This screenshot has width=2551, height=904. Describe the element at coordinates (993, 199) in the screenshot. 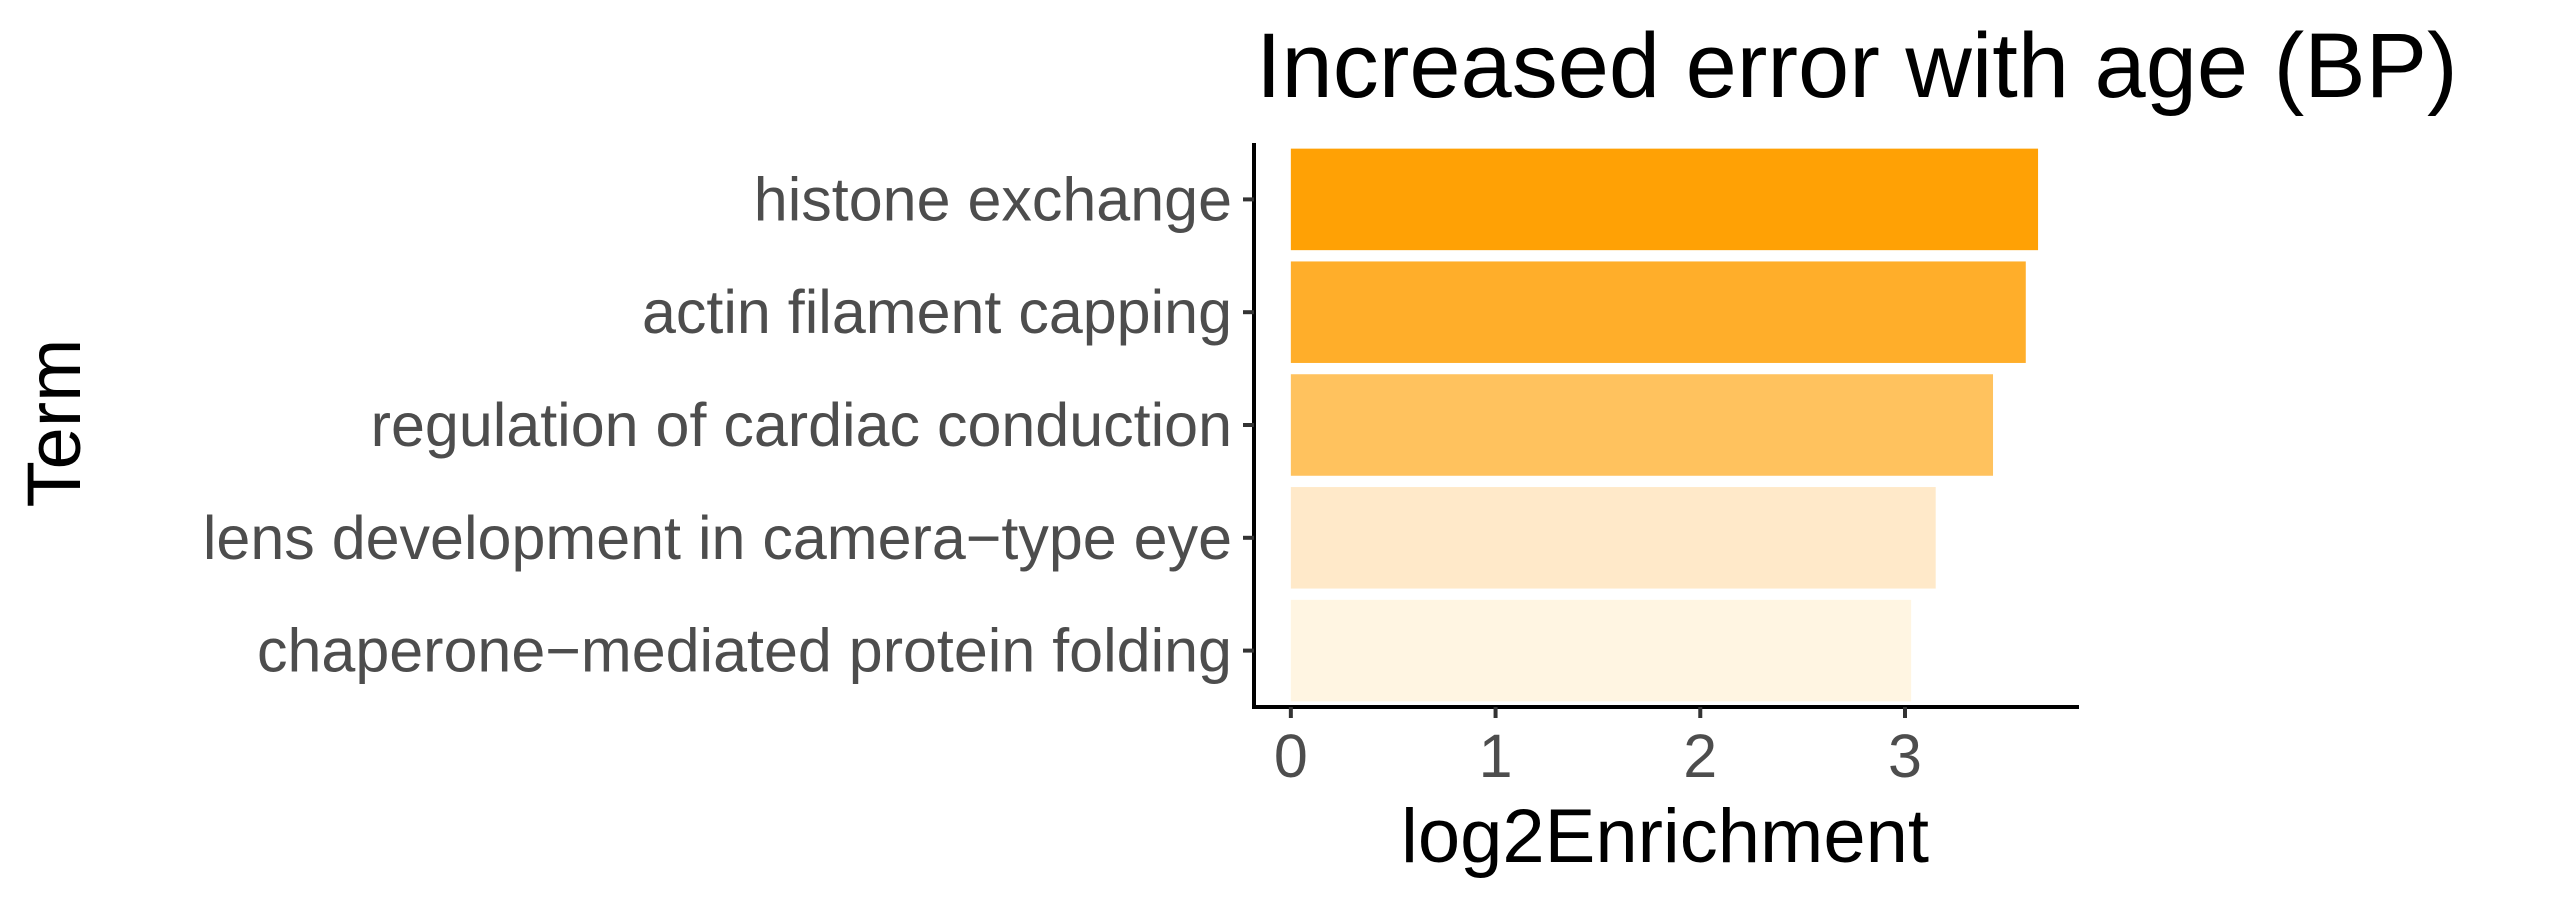

I see `y-tick-label: histone exchange` at that location.